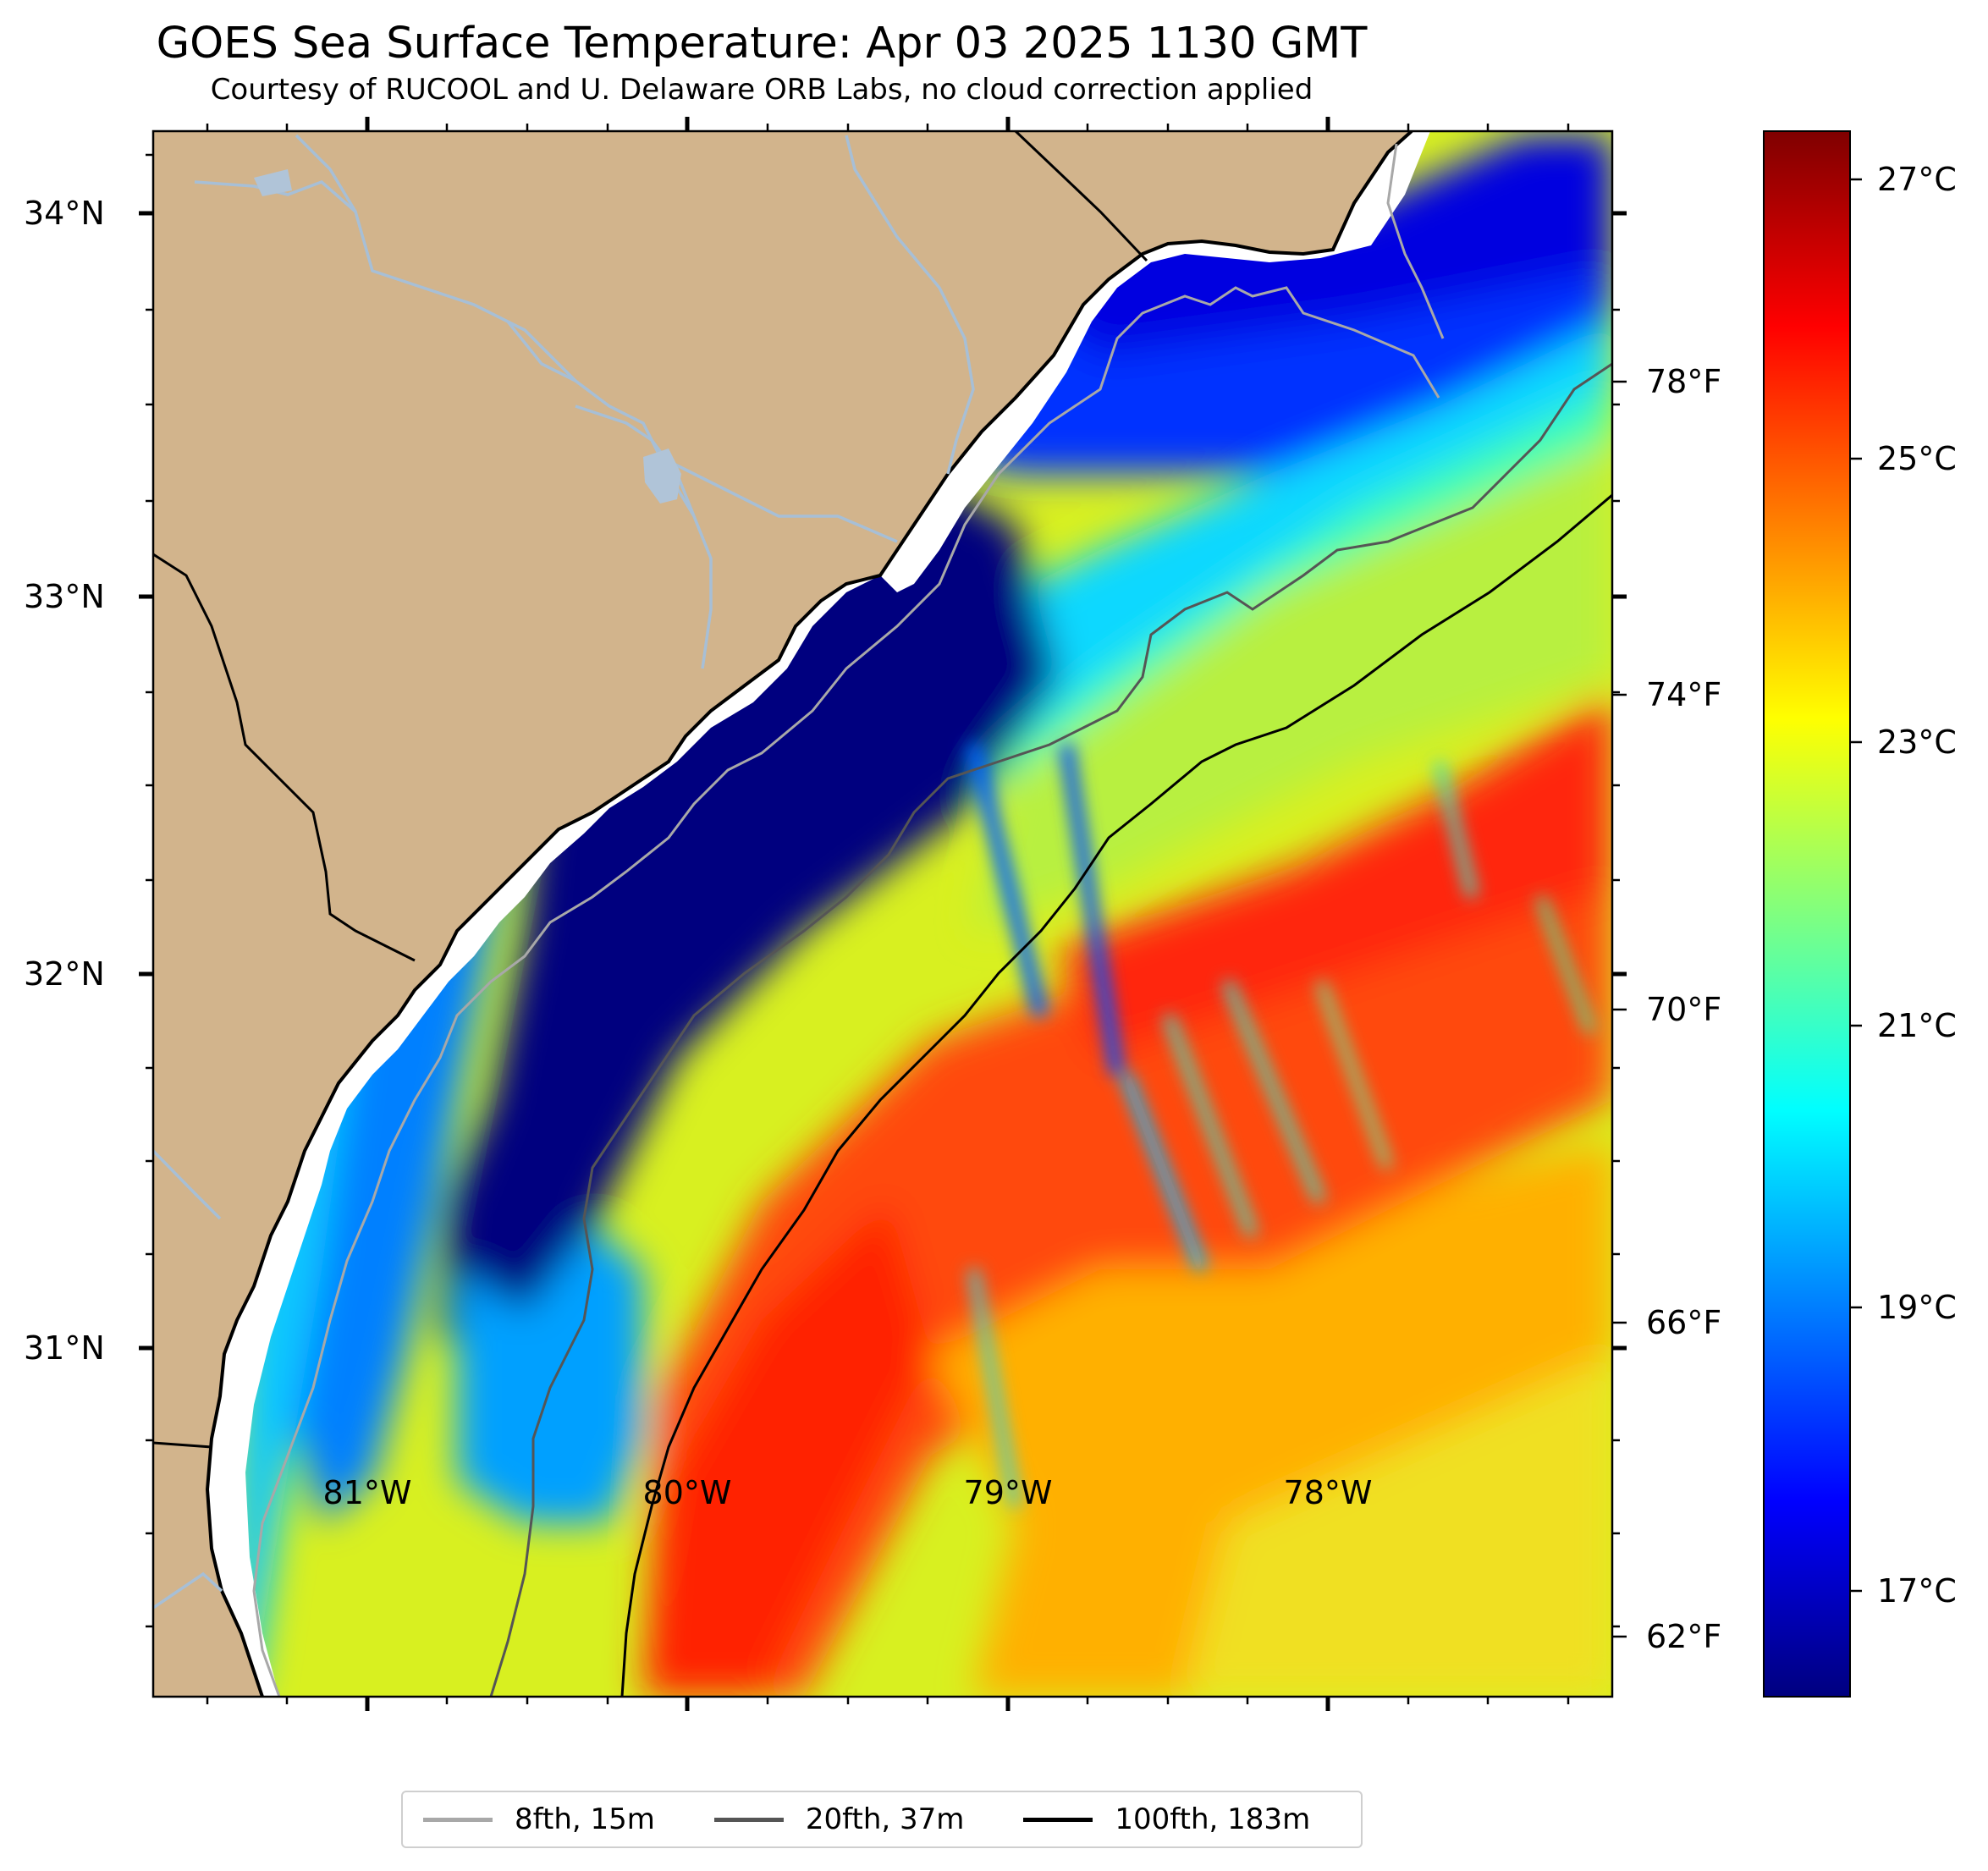  What do you see at coordinates (1917, 1025) in the screenshot?
I see `celsius-label: 21°C` at bounding box center [1917, 1025].